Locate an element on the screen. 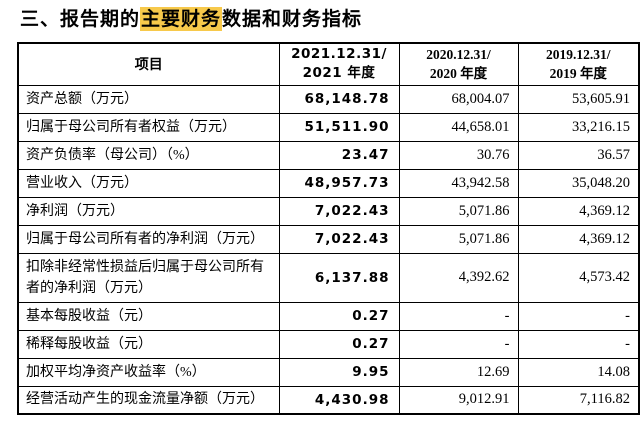  table-row-diluted-eps: 稀释每股收益（元） 0.27 - - is located at coordinates (328, 344).